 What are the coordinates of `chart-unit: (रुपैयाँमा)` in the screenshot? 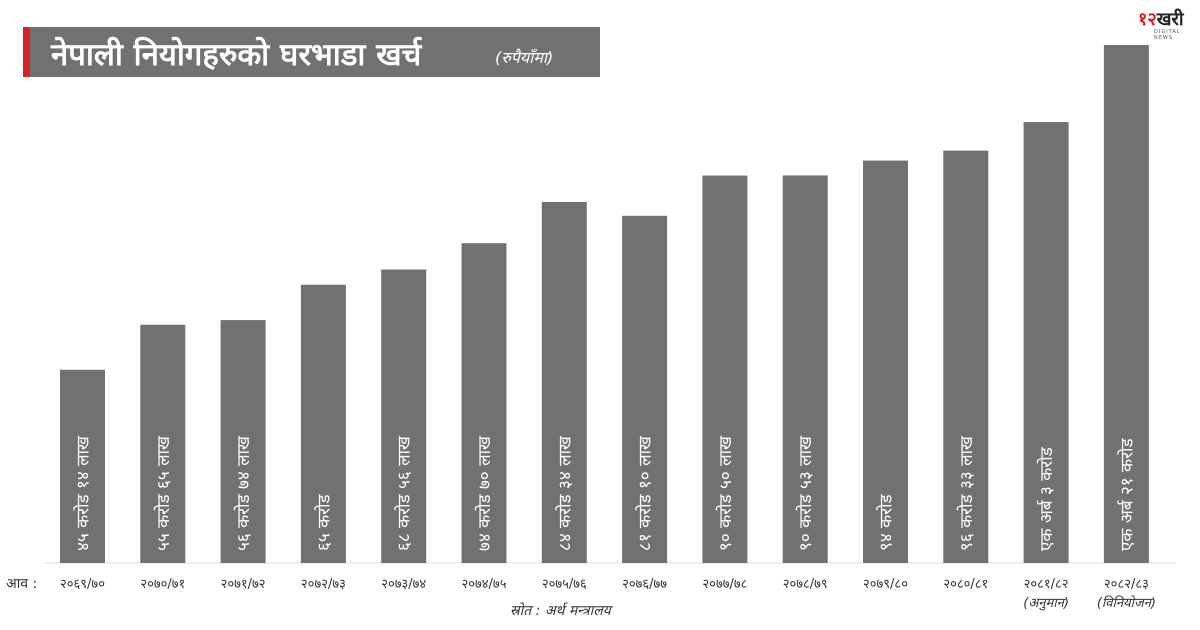 It's located at (524, 57).